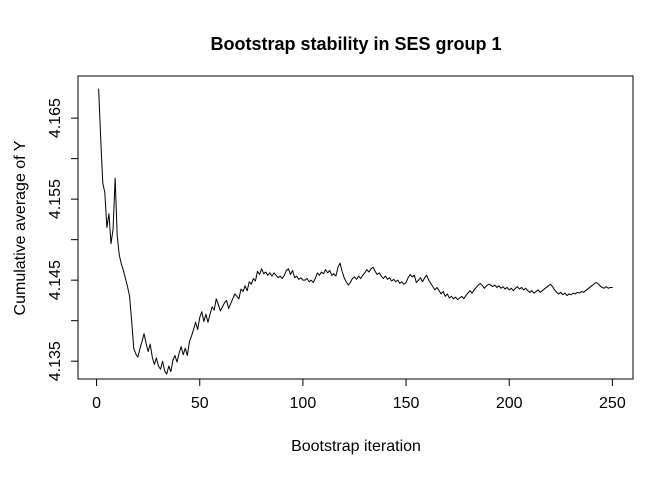 This screenshot has width=672, height=480. I want to click on x-axis-title: Bootstrap iteration, so click(356, 446).